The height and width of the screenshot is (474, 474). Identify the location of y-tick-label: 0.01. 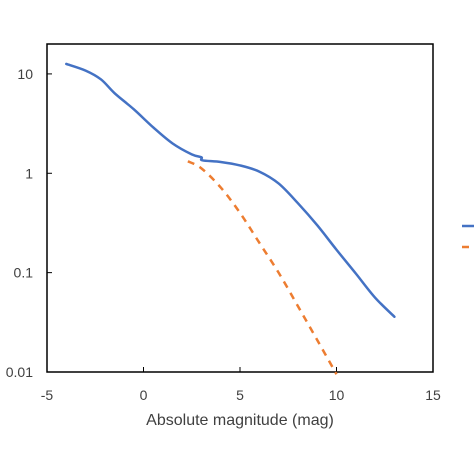
(19, 372).